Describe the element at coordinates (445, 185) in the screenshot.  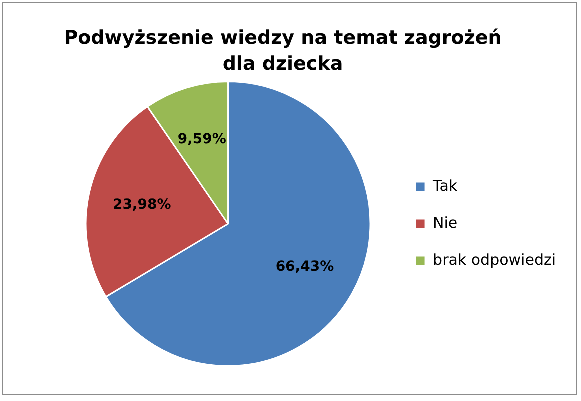
I see `legend-label: Tak` at that location.